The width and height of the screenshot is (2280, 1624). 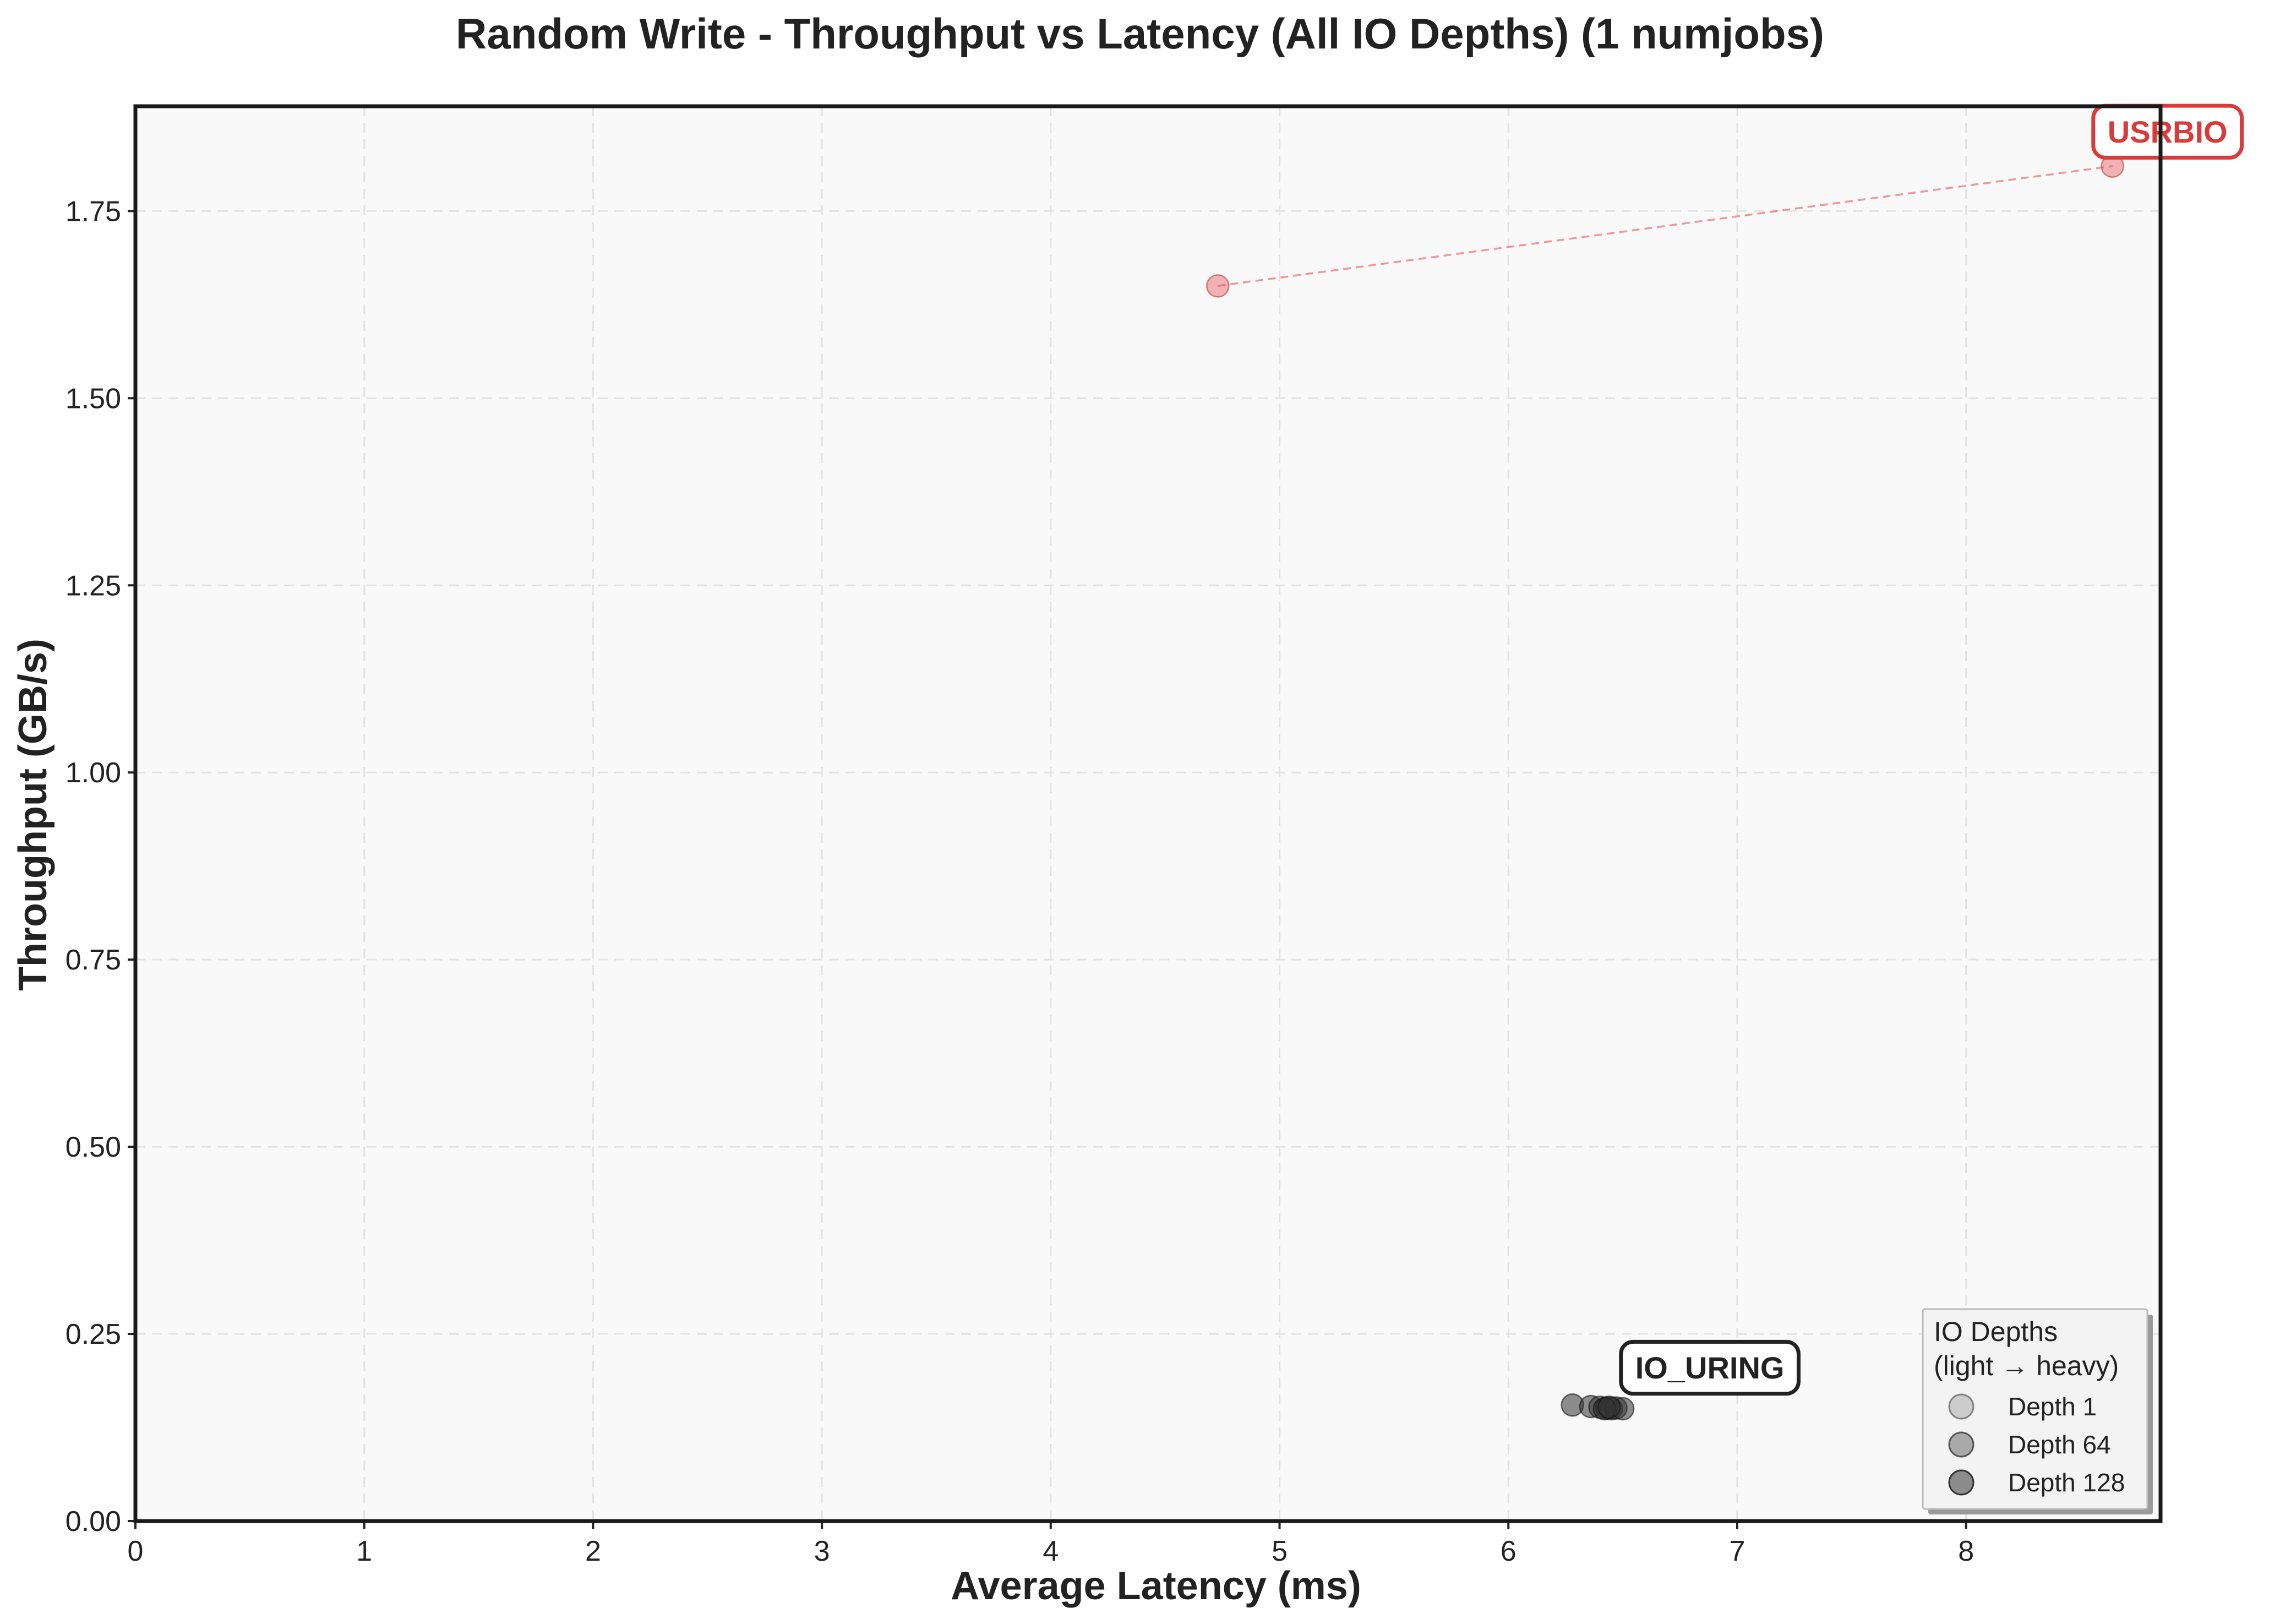 I want to click on series-usrbio, so click(x=1665, y=226).